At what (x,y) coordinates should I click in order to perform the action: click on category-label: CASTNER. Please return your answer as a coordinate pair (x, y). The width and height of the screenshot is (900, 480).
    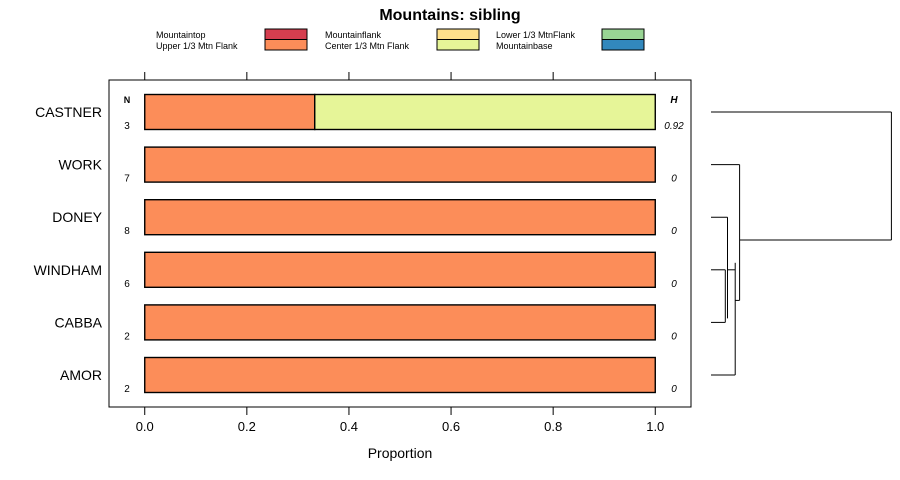
    Looking at the image, I should click on (68, 112).